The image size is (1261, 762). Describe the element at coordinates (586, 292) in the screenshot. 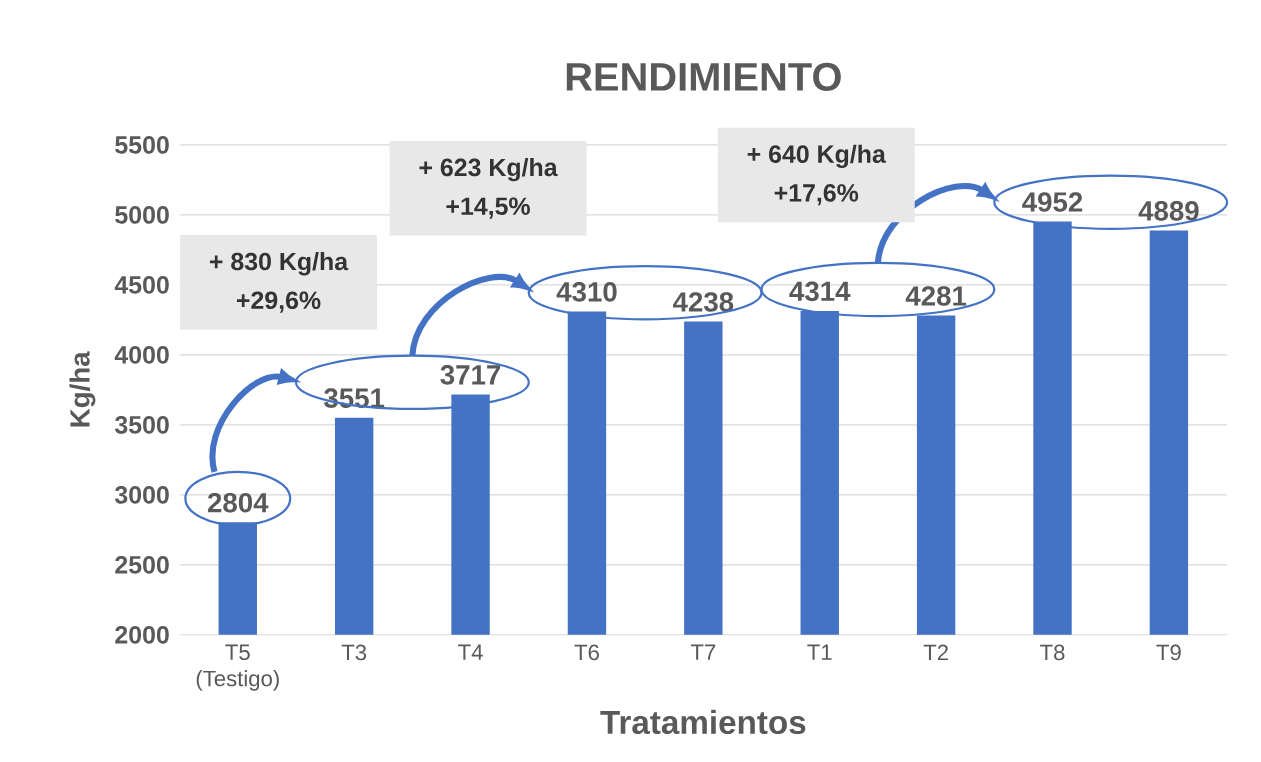

I see `data-label: 4310` at that location.